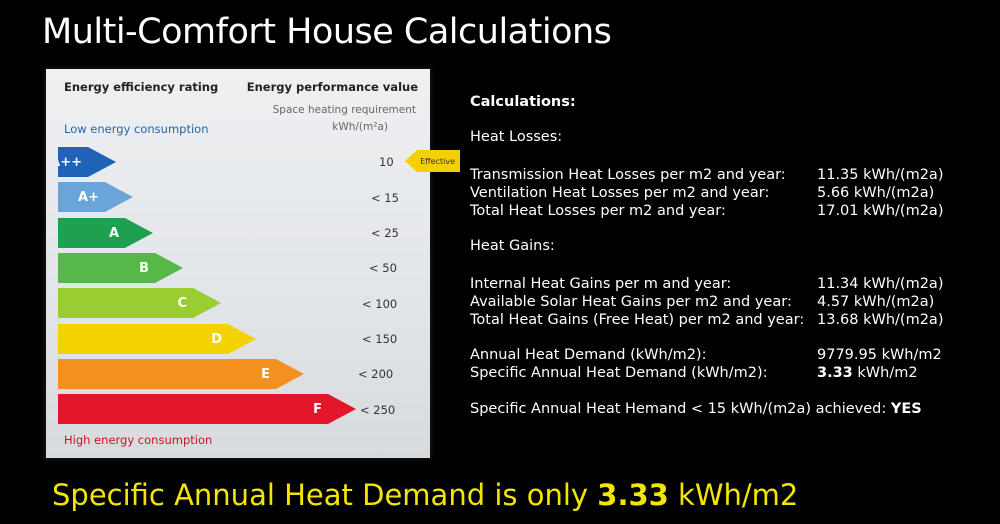  Describe the element at coordinates (588, 355) in the screenshot. I see `annual-heat-demand-label: Annual Heat Demand (kWh/m2):` at that location.